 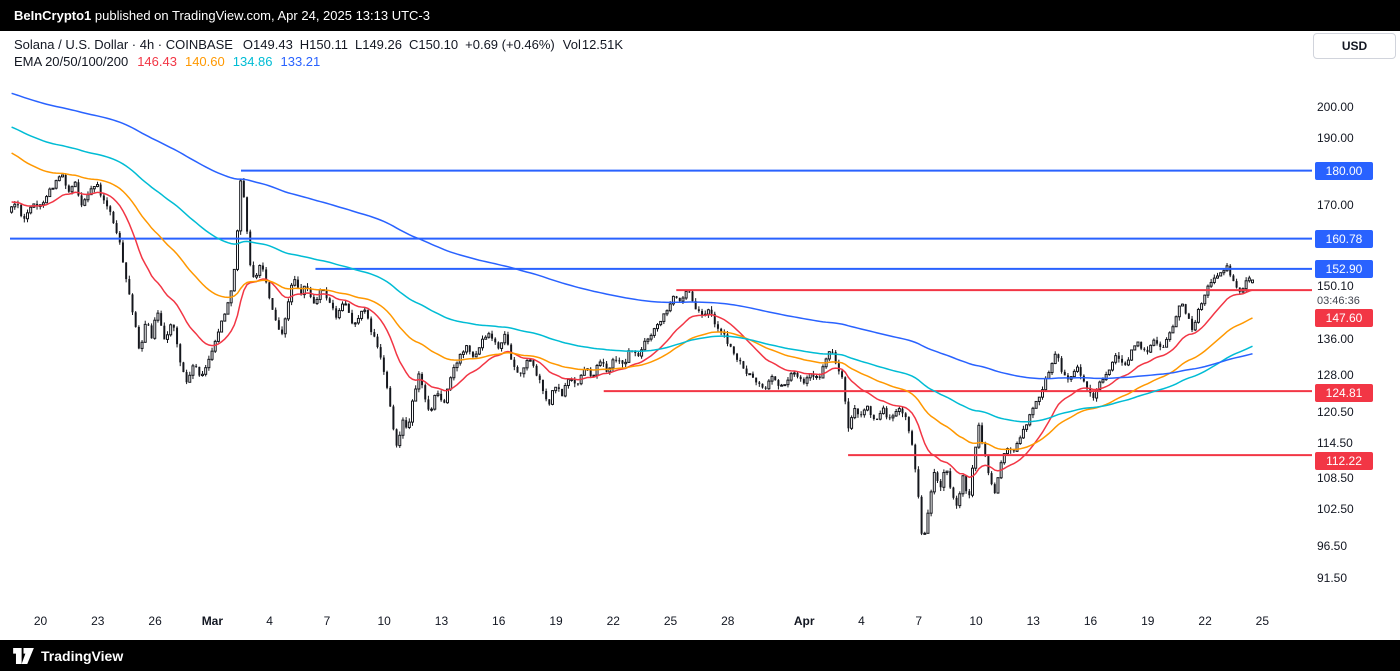 What do you see at coordinates (82, 655) in the screenshot?
I see `tradingview-wordmark: TradingView` at bounding box center [82, 655].